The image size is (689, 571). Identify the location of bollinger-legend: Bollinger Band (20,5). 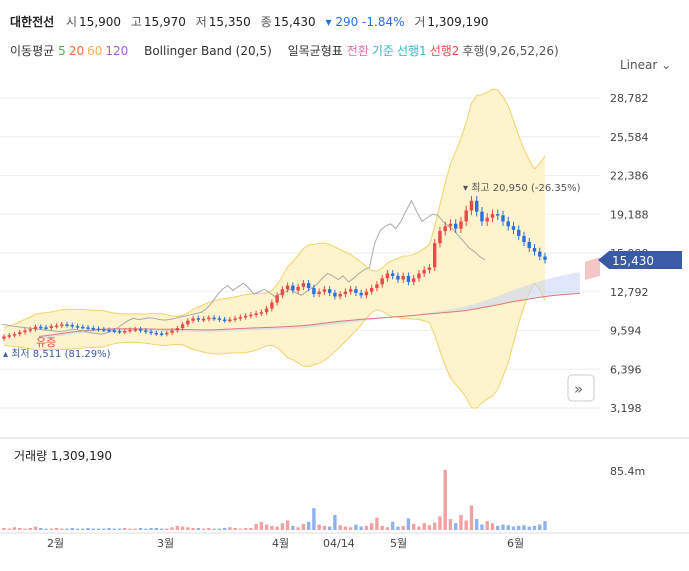
(208, 51).